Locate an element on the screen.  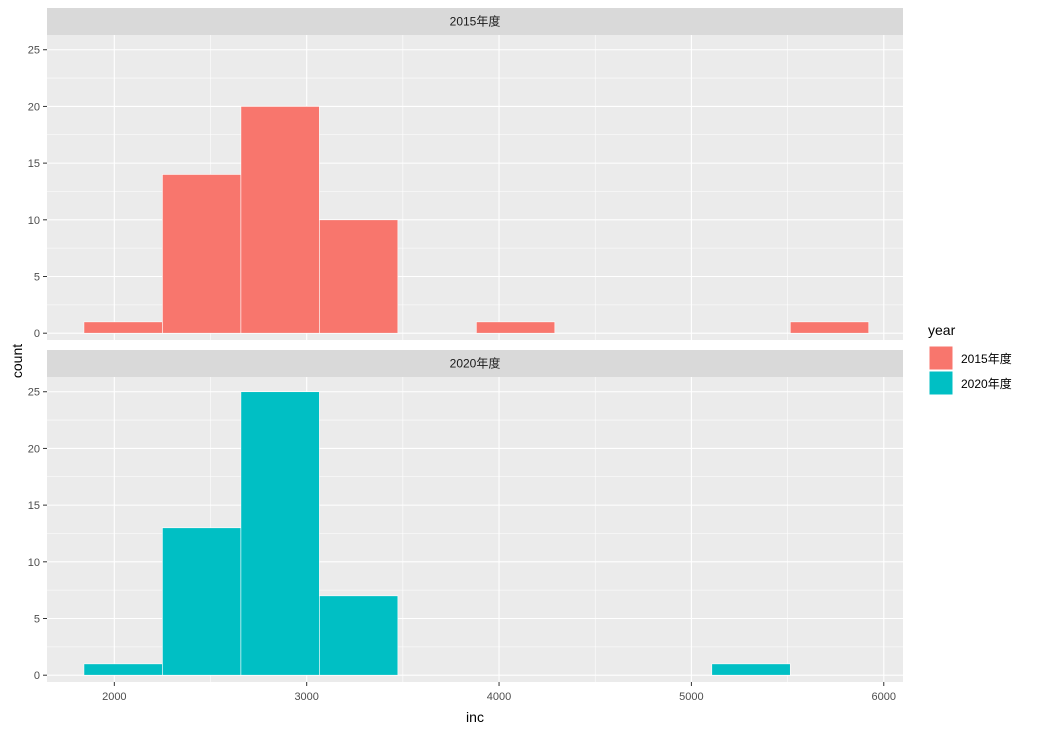
x-tick-label: 5000 is located at coordinates (691, 697).